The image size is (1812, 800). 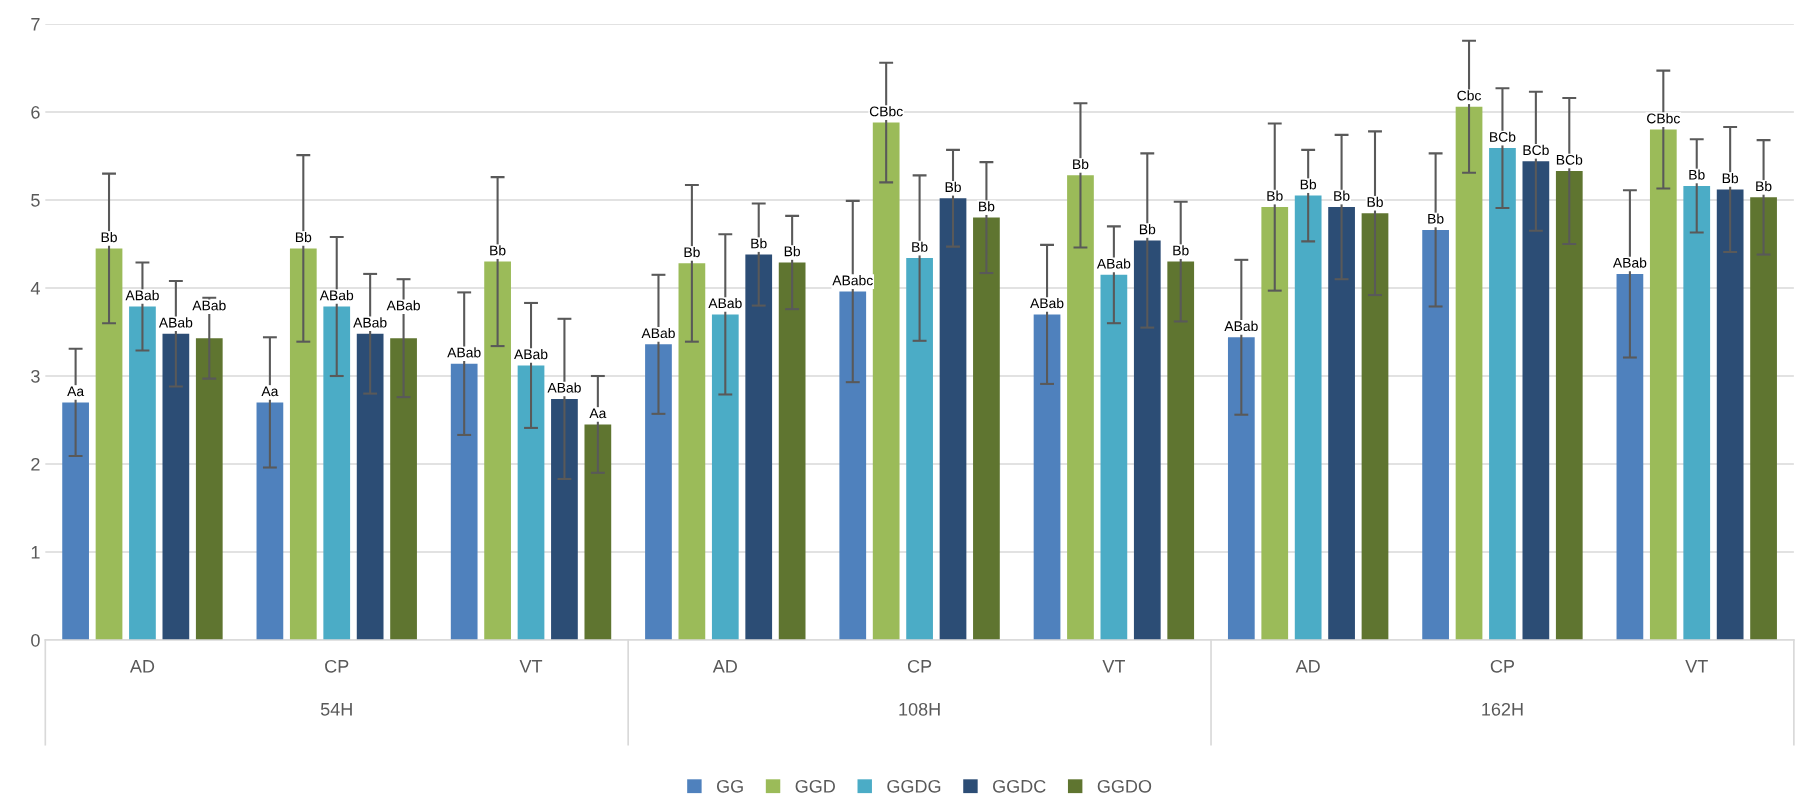 What do you see at coordinates (815, 786) in the screenshot?
I see `legend-label: GGD` at bounding box center [815, 786].